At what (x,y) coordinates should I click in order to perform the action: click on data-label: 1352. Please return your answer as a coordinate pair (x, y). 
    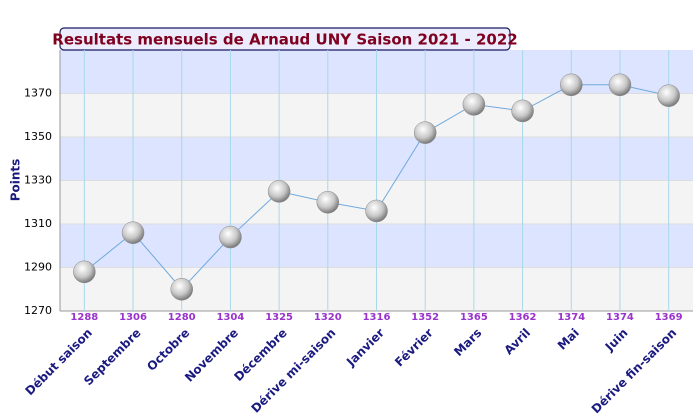
    Looking at the image, I should click on (425, 317).